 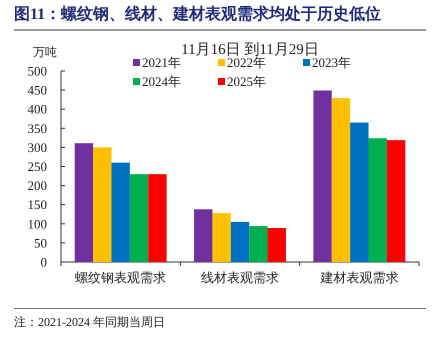 What do you see at coordinates (246, 62) in the screenshot?
I see `legend-label: 2022年` at bounding box center [246, 62].